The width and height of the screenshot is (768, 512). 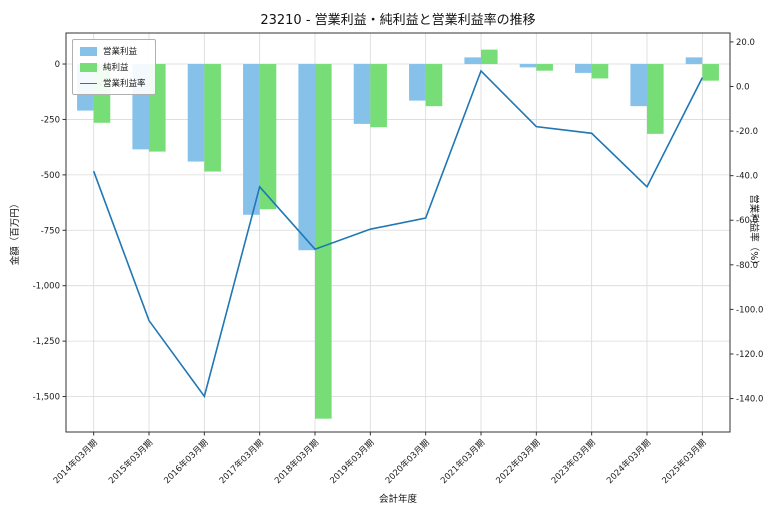 What do you see at coordinates (50, 120) in the screenshot?
I see `left-tick-label: -250` at bounding box center [50, 120].